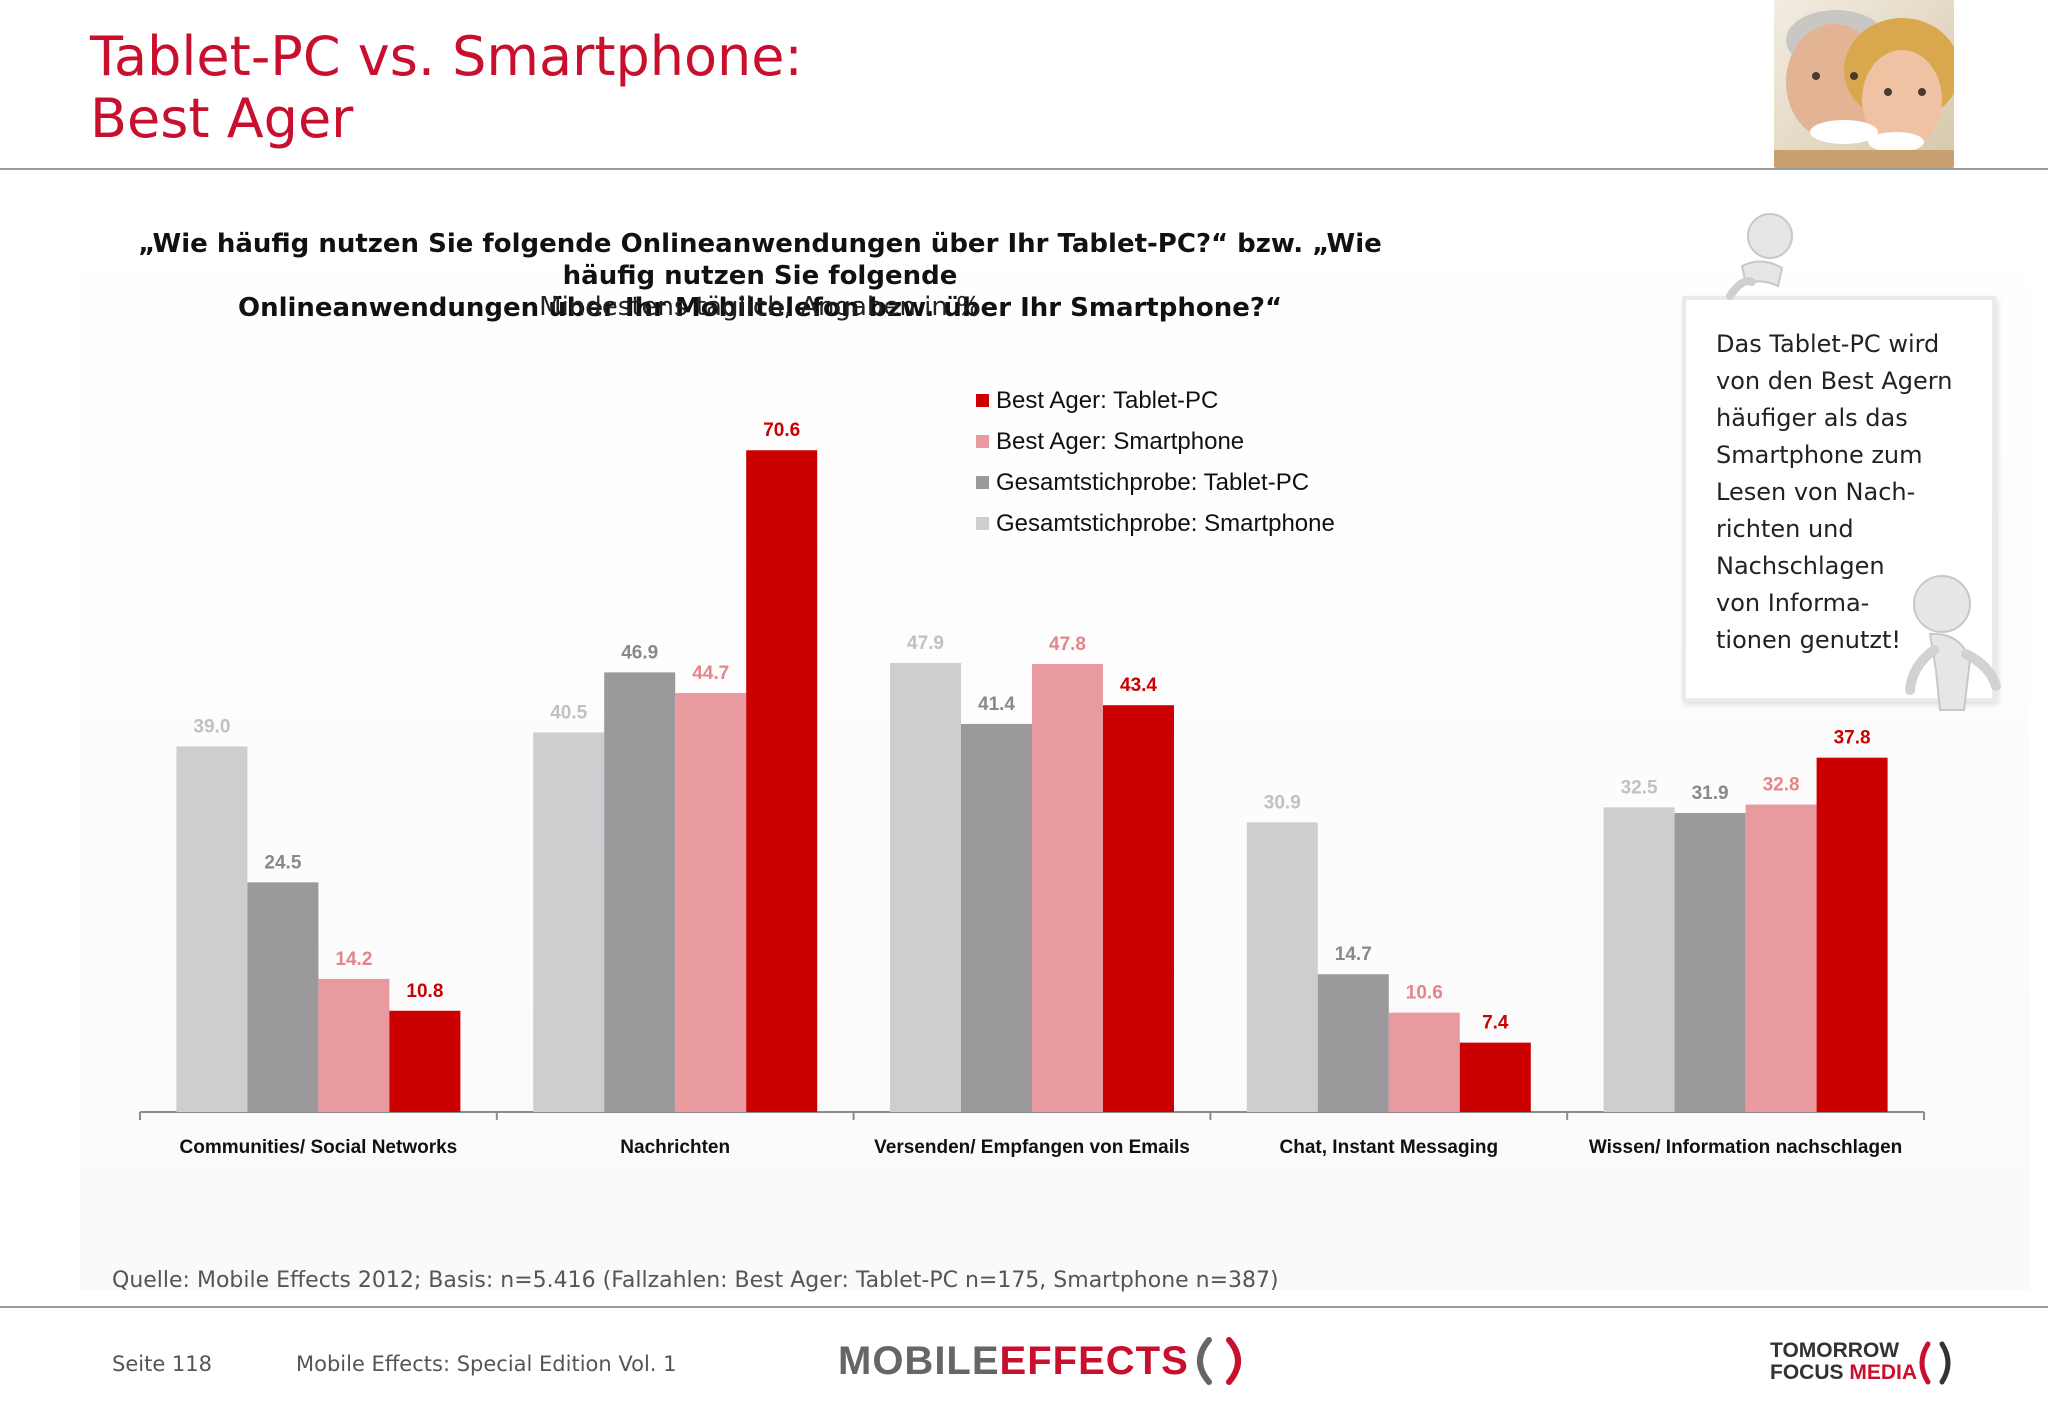 This screenshot has width=2048, height=1418. I want to click on bar-value-label: 41.4, so click(996, 704).